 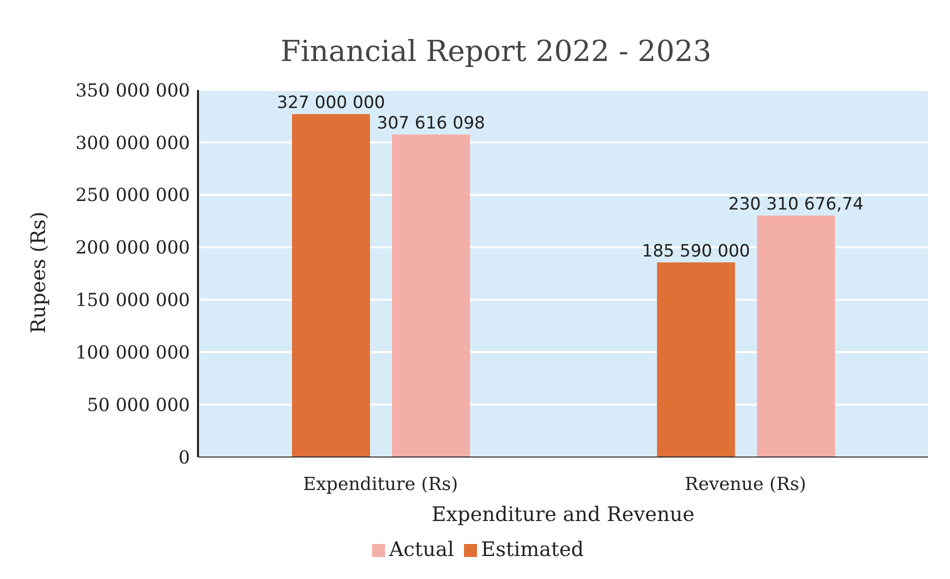 What do you see at coordinates (132, 91) in the screenshot?
I see `y-tick-label: 350 000 000` at bounding box center [132, 91].